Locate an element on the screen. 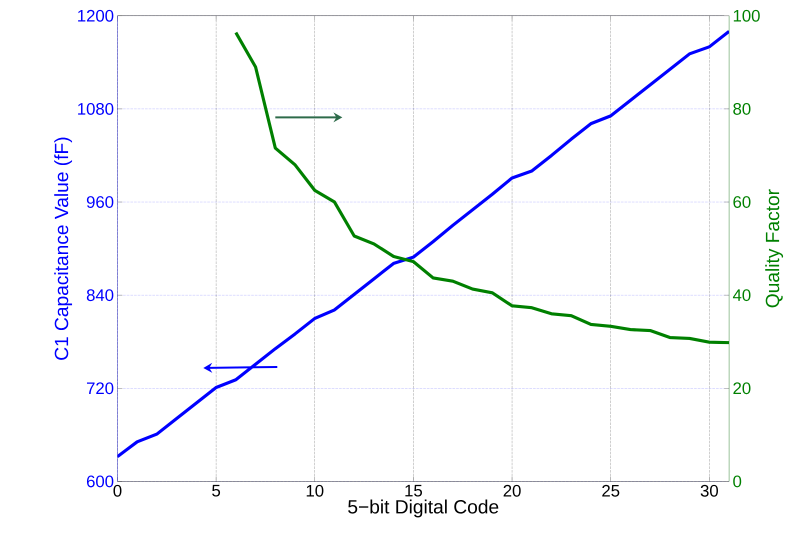 The width and height of the screenshot is (808, 545). y-tick-label: 720 is located at coordinates (100, 388).